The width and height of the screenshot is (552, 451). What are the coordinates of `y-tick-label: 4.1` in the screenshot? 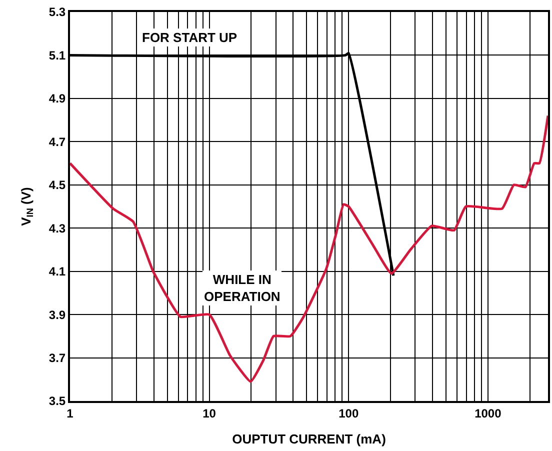 It's located at (57, 271).